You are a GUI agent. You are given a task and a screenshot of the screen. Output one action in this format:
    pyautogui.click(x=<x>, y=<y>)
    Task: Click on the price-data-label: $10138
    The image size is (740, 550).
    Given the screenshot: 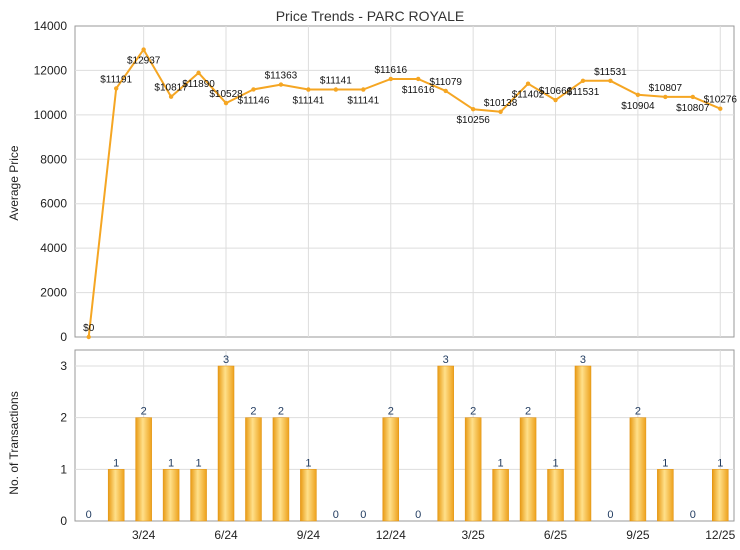 What is the action you would take?
    pyautogui.click(x=501, y=103)
    